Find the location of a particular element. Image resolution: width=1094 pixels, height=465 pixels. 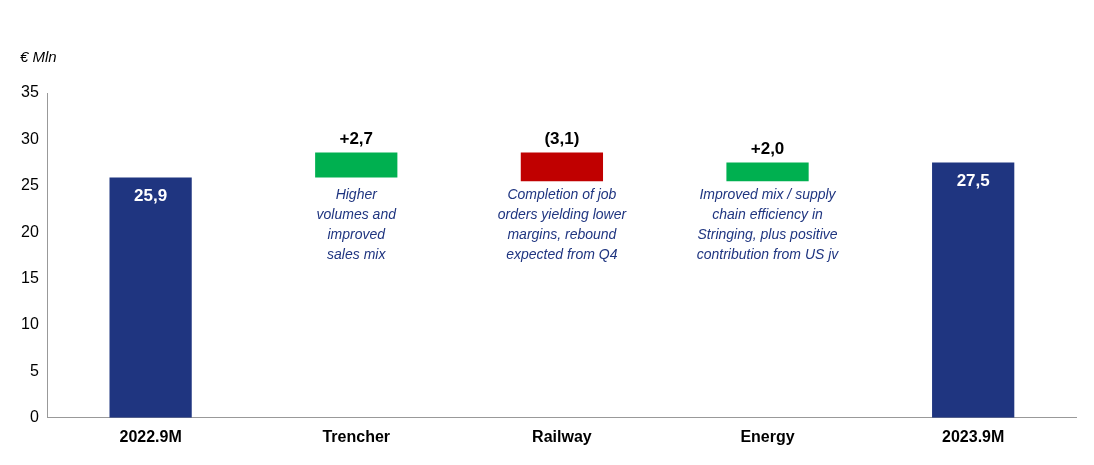

y-tick-label: 15 is located at coordinates (30, 278).